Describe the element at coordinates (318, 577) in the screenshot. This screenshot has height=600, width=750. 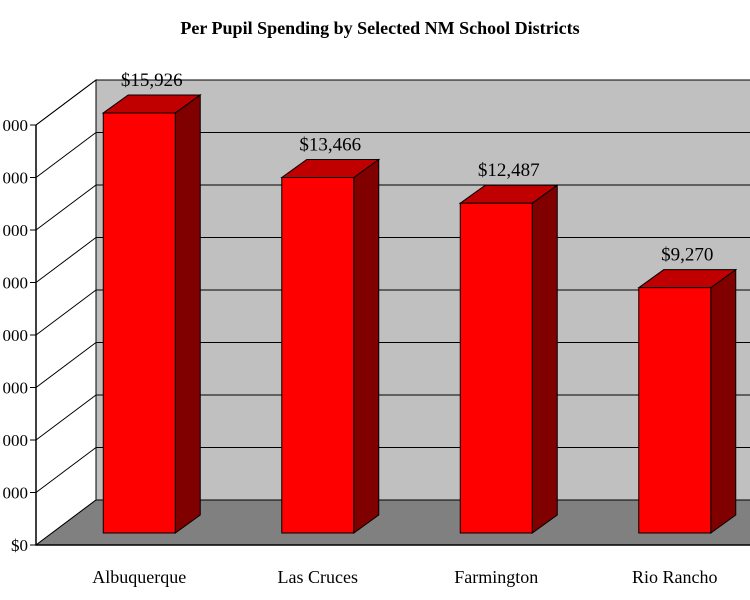
I see `x-tick-label: Las Cruces` at that location.